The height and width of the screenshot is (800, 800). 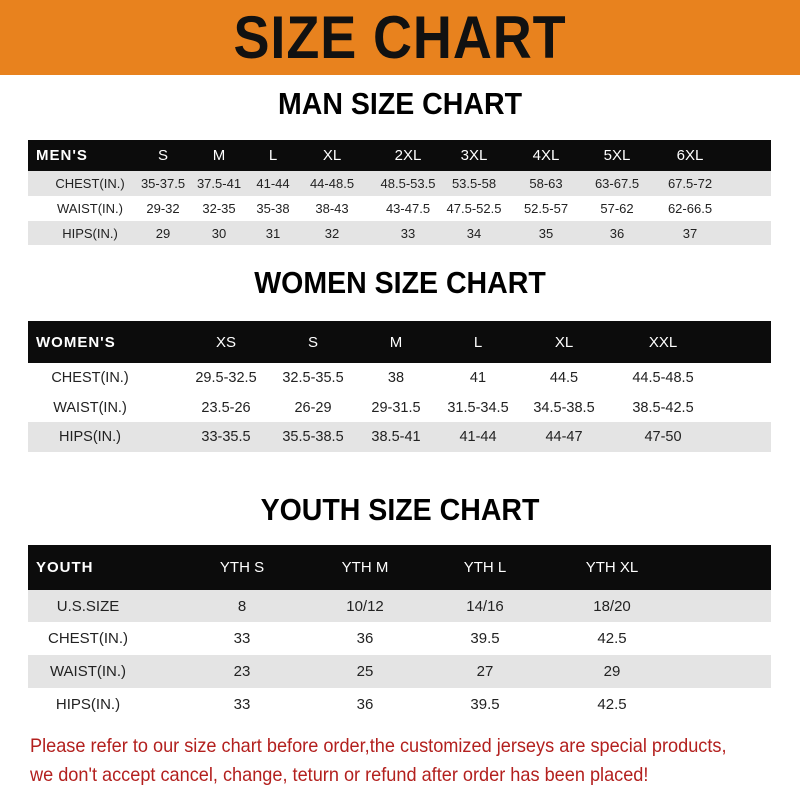 What do you see at coordinates (226, 342) in the screenshot?
I see `size-header-cell: XS` at bounding box center [226, 342].